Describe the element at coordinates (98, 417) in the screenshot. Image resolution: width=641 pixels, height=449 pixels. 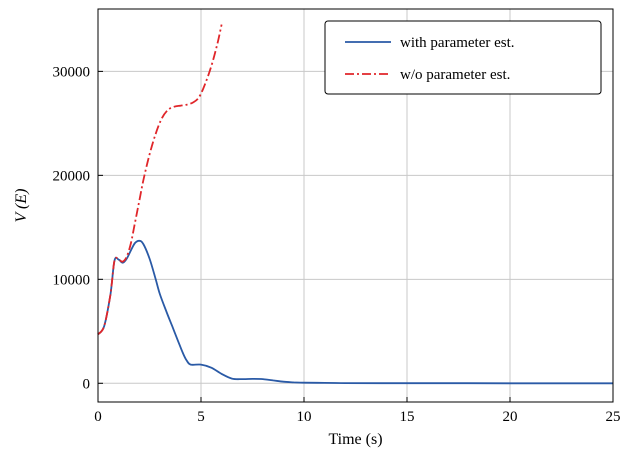
I see `x-tick-label: 0` at that location.